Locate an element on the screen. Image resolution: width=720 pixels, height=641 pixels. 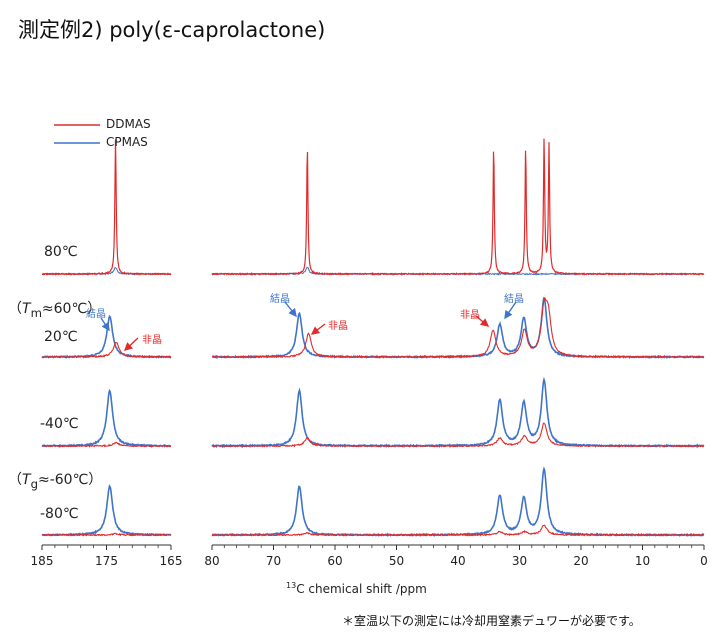
x-tick-label-aliphatic-0: 80 is located at coordinates (211, 561).